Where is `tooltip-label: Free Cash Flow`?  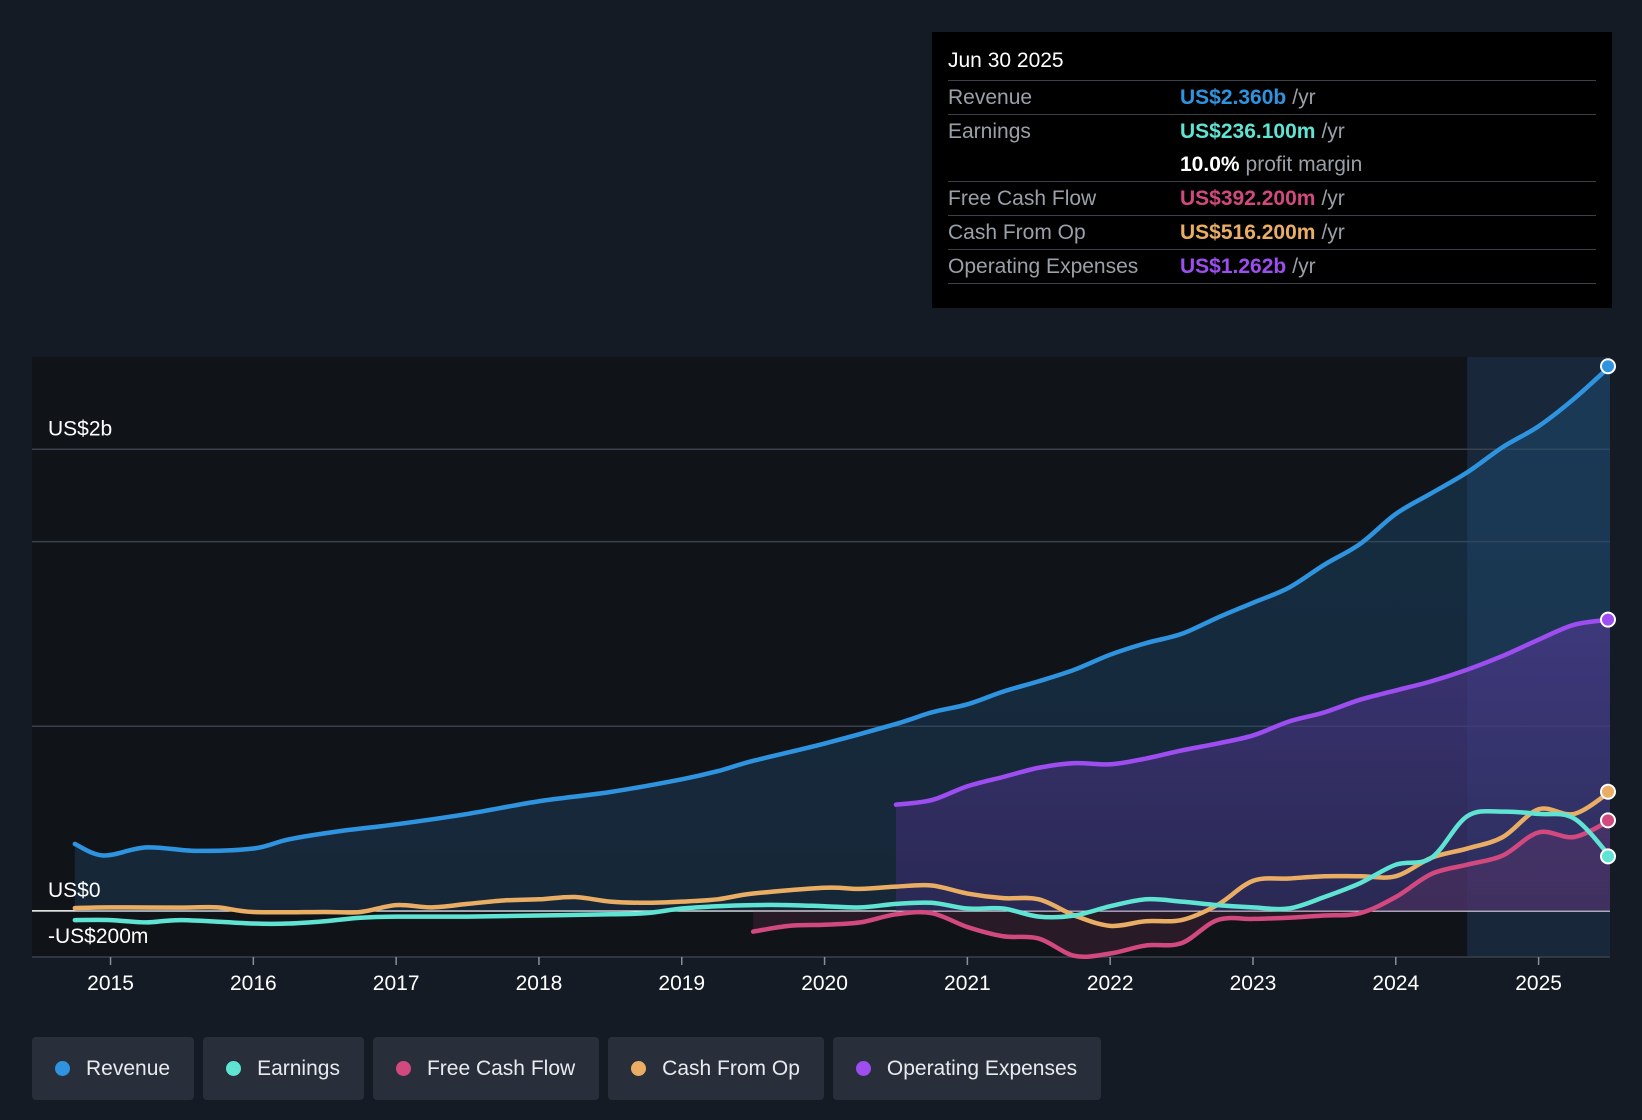
tooltip-label: Free Cash Flow is located at coordinates (1022, 198).